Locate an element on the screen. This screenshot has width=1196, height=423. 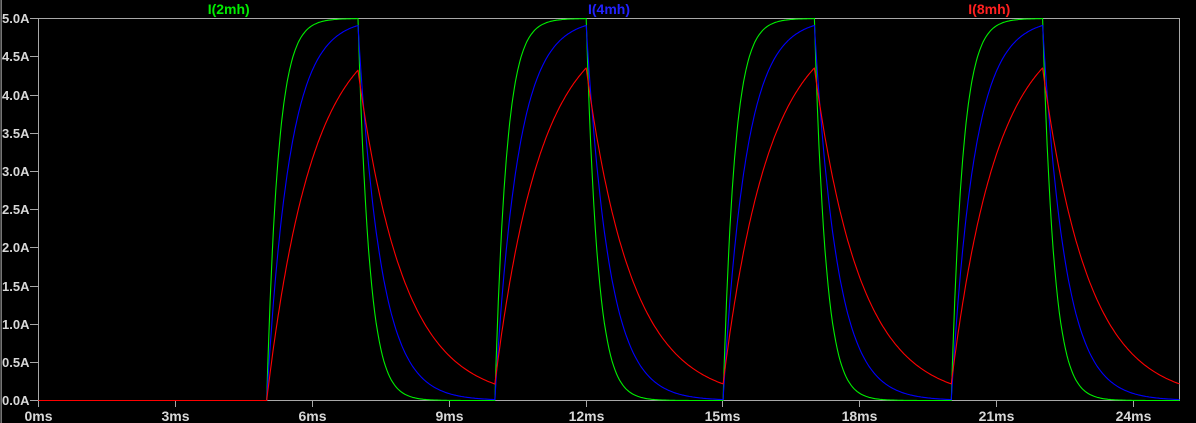
svg-text: 1.0A is located at coordinates (16, 324).